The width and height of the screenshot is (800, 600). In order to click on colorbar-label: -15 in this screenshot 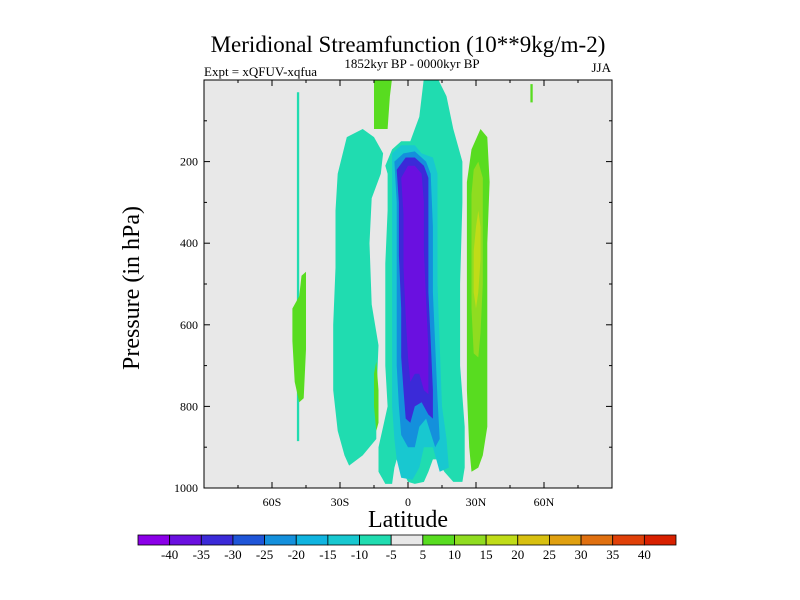, I will do `click(327, 554)`.